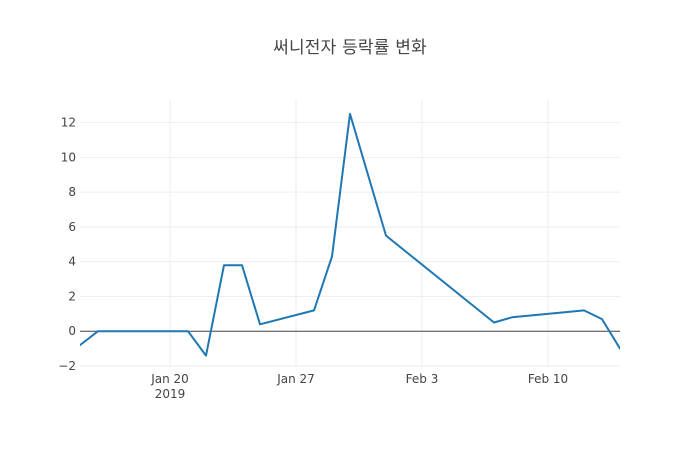  Describe the element at coordinates (169, 379) in the screenshot. I see `x-tick-label: Jan 20` at that location.